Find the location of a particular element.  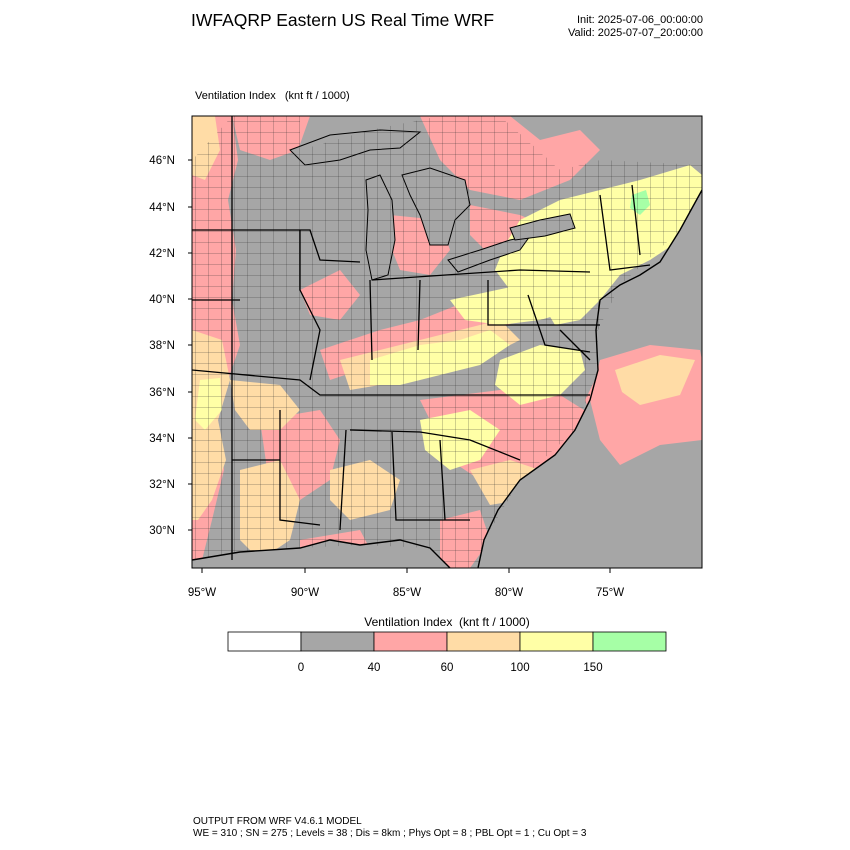

colorbar-tick-label: 0 is located at coordinates (301, 668).